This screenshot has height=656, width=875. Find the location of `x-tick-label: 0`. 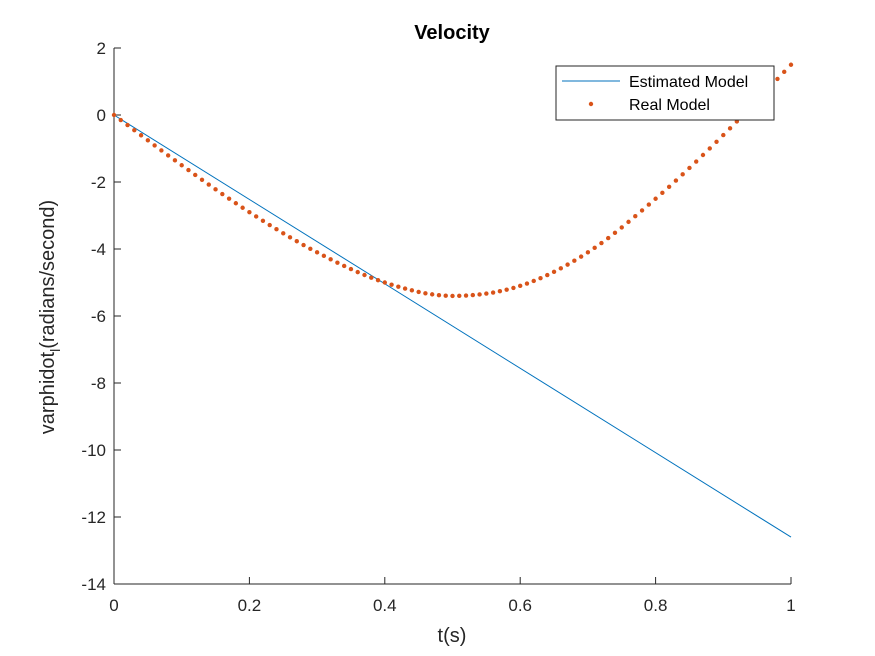

x-tick-label: 0 is located at coordinates (113, 605).